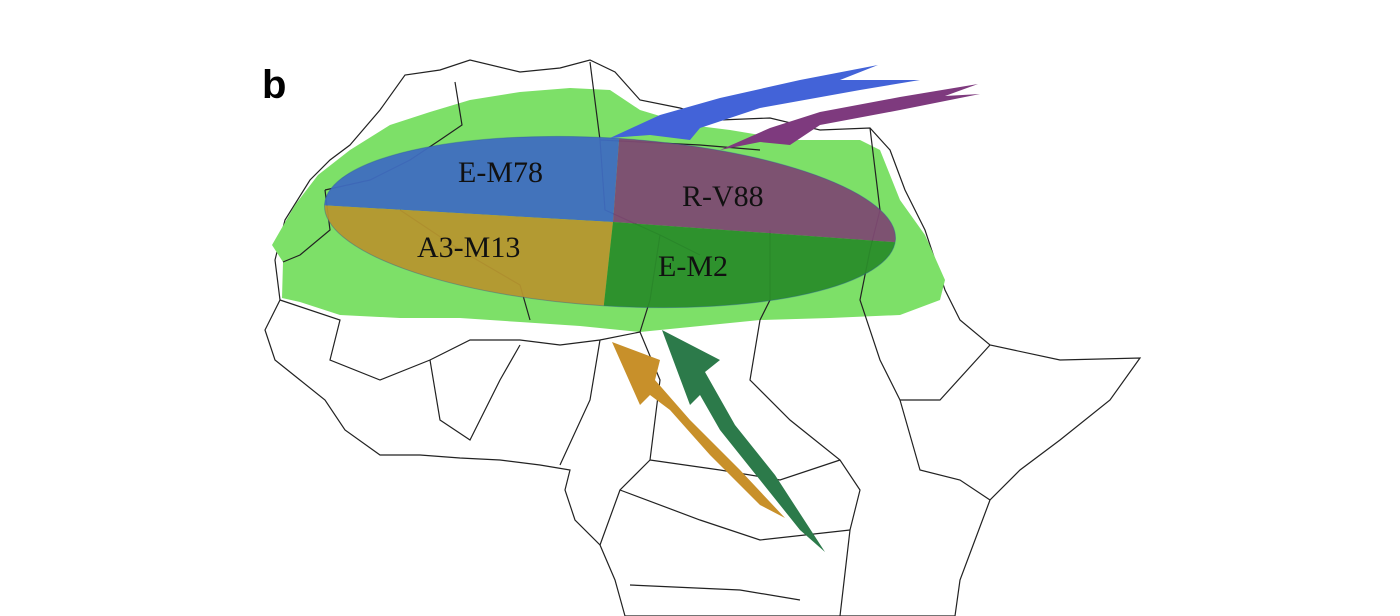  I want to click on region-label: R-V88, so click(723, 196).